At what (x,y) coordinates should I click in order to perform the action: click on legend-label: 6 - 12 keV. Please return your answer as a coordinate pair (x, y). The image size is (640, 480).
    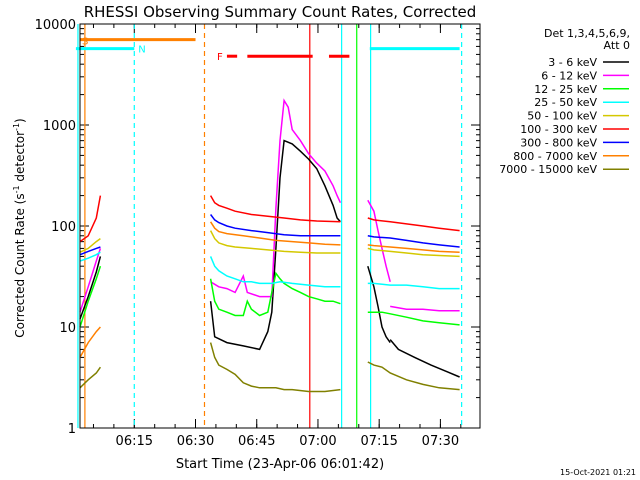
    Looking at the image, I should click on (569, 75).